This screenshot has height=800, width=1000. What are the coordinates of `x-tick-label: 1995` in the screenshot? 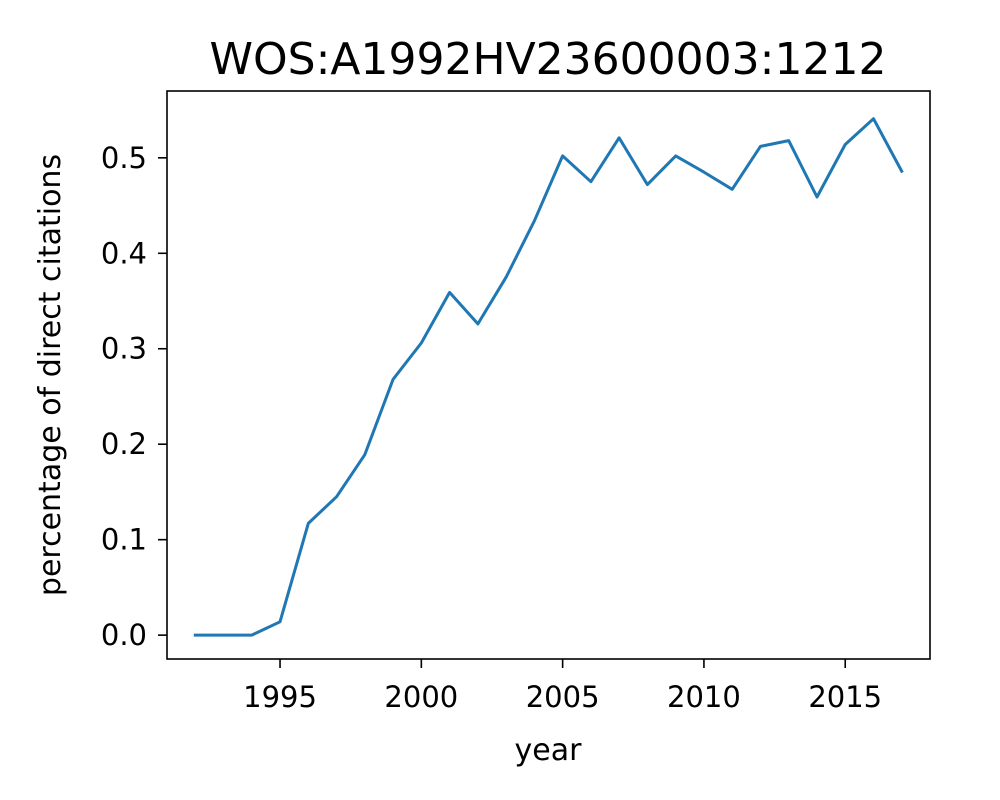 It's located at (280, 697).